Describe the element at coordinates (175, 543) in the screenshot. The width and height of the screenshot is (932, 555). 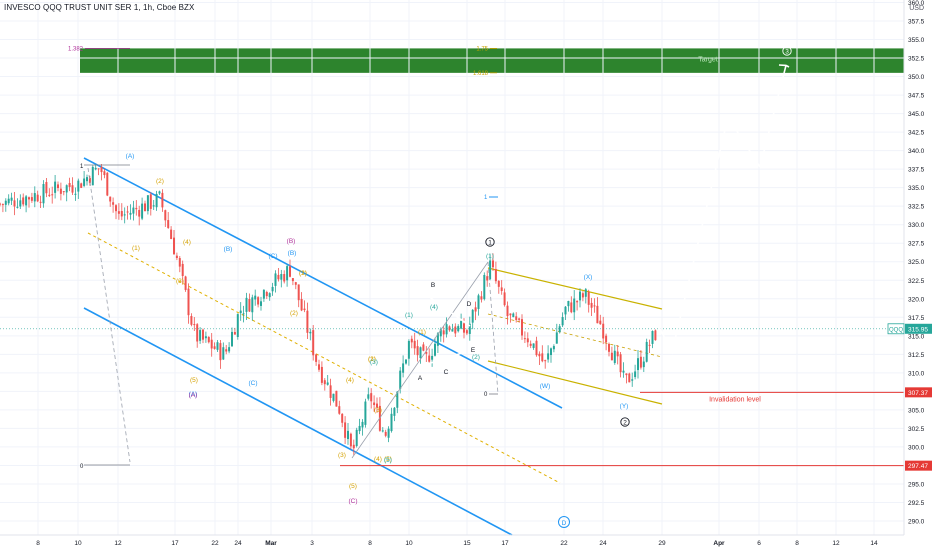
I see `x-tick-3: 17` at that location.